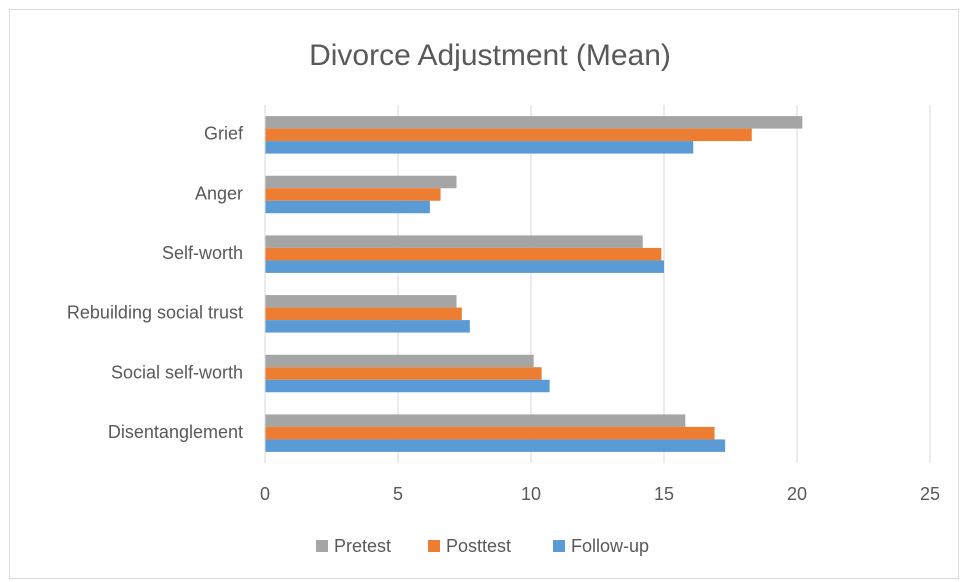  What do you see at coordinates (490, 55) in the screenshot?
I see `chart-title: Divorce Adjustment (Mean)` at bounding box center [490, 55].